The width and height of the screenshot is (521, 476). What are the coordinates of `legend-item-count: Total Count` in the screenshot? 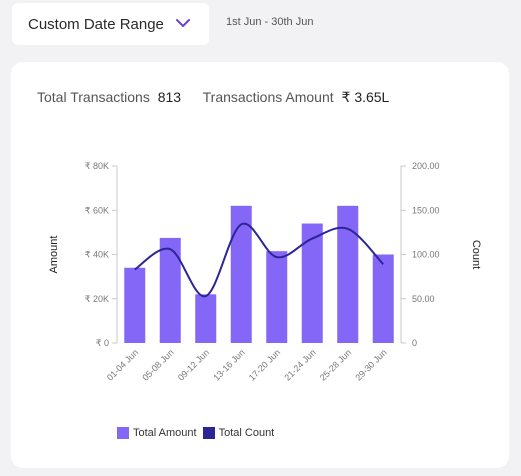 It's located at (238, 433).